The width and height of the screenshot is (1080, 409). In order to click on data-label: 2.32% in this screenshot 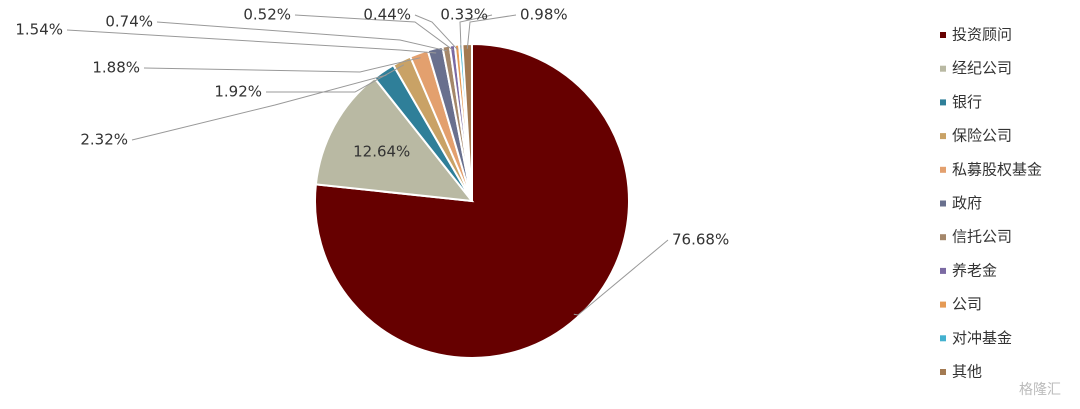, I will do `click(104, 140)`.